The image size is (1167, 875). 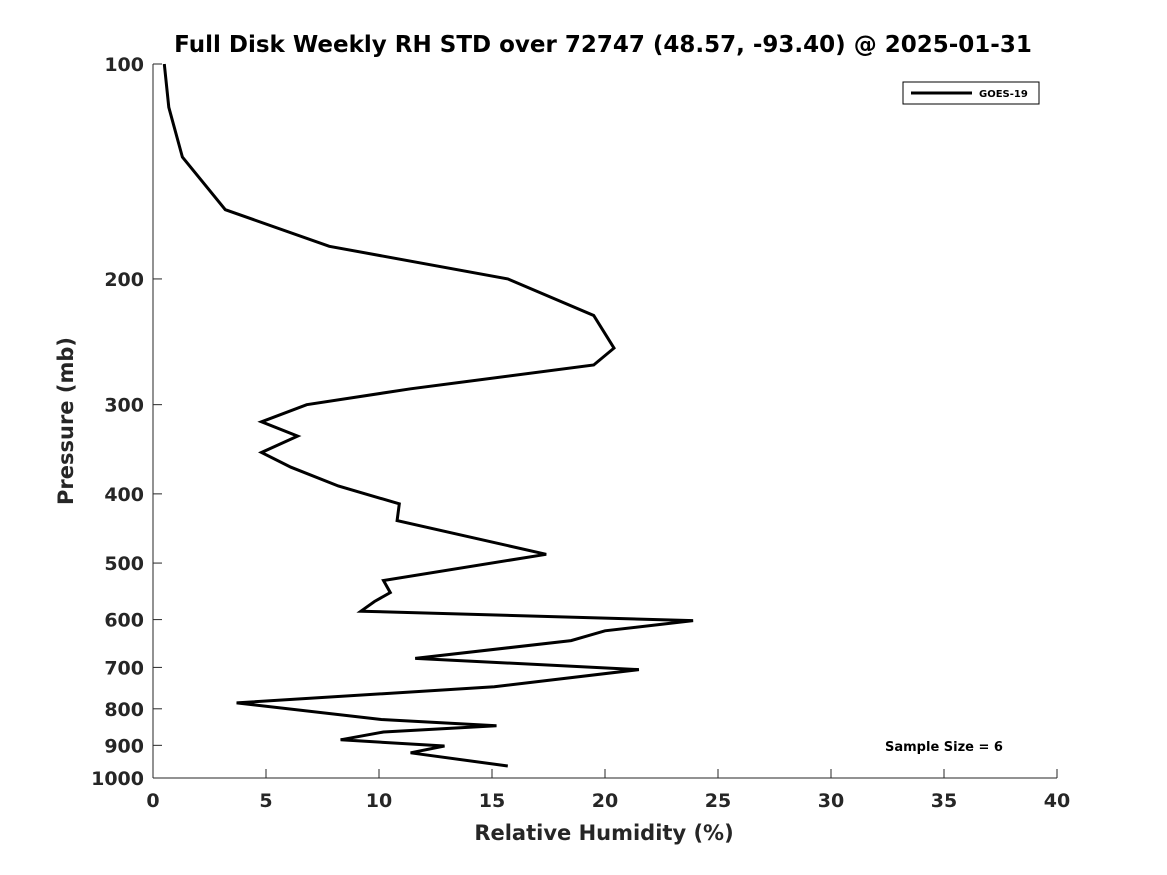 I want to click on x-tick-label: 10, so click(x=379, y=801).